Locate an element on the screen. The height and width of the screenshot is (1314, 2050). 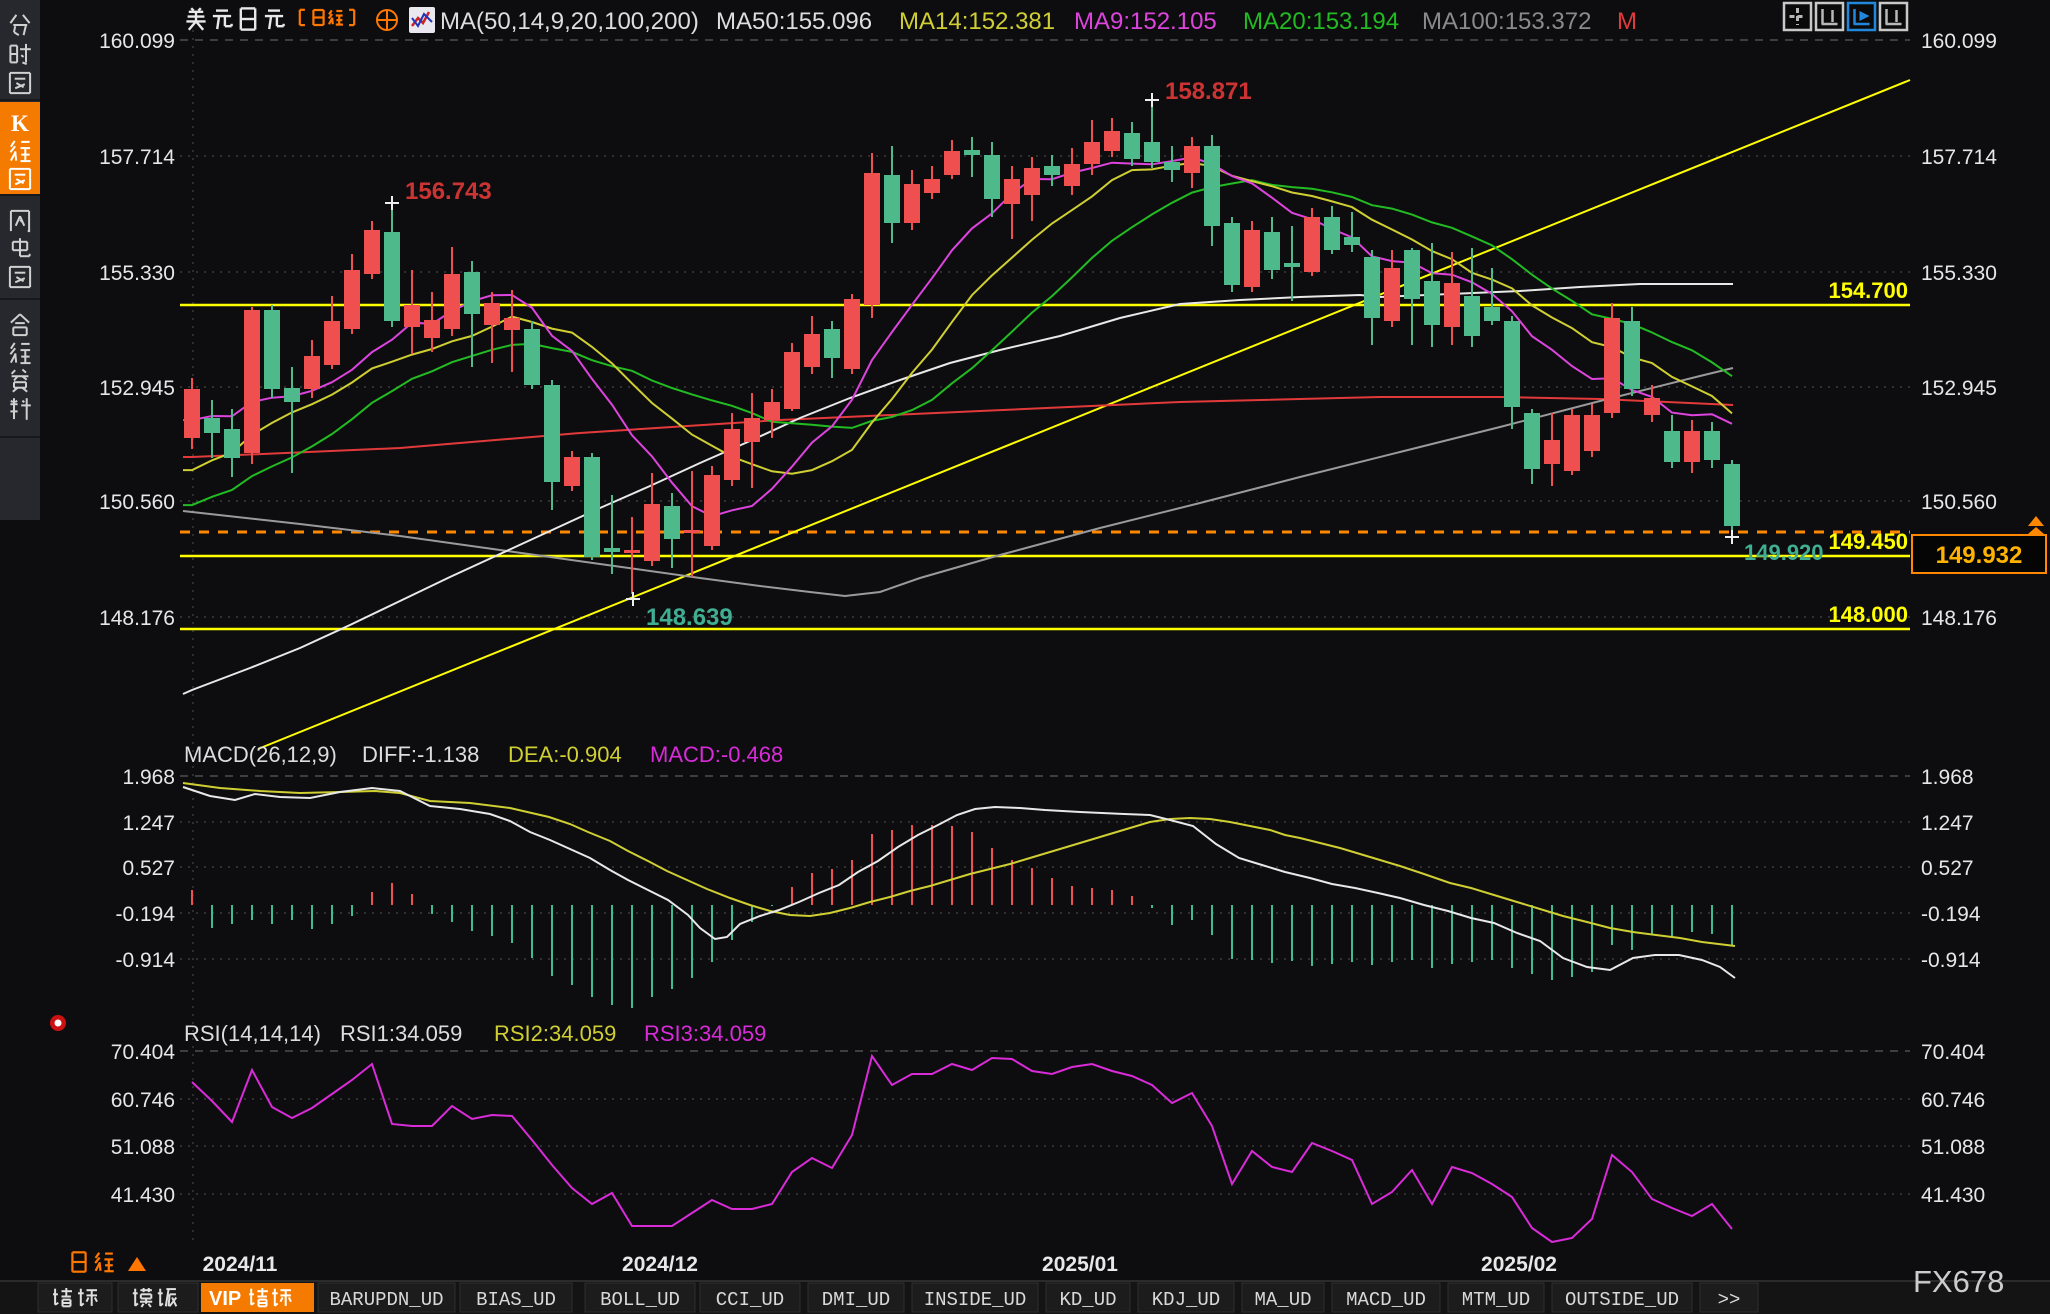
svg-text: OUTSIDE_UD is located at coordinates (1622, 1300).